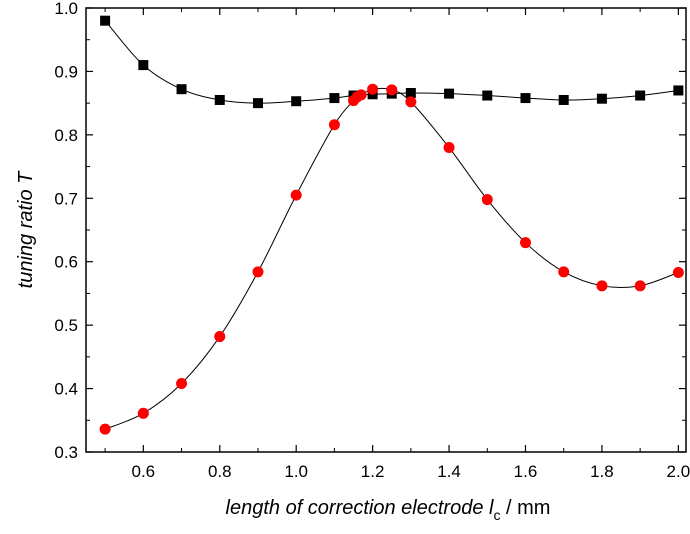  What do you see at coordinates (526, 471) in the screenshot?
I see `x-tick-label: 1.6` at bounding box center [526, 471].